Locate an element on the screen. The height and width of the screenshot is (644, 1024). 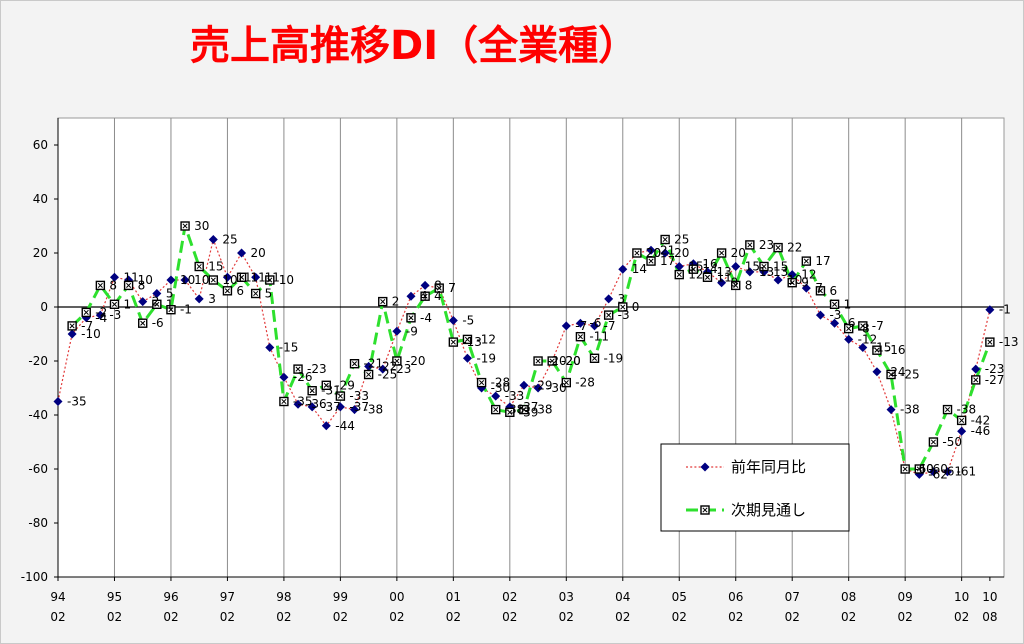
series-1-data-label: 4 is located at coordinates (424, 296).